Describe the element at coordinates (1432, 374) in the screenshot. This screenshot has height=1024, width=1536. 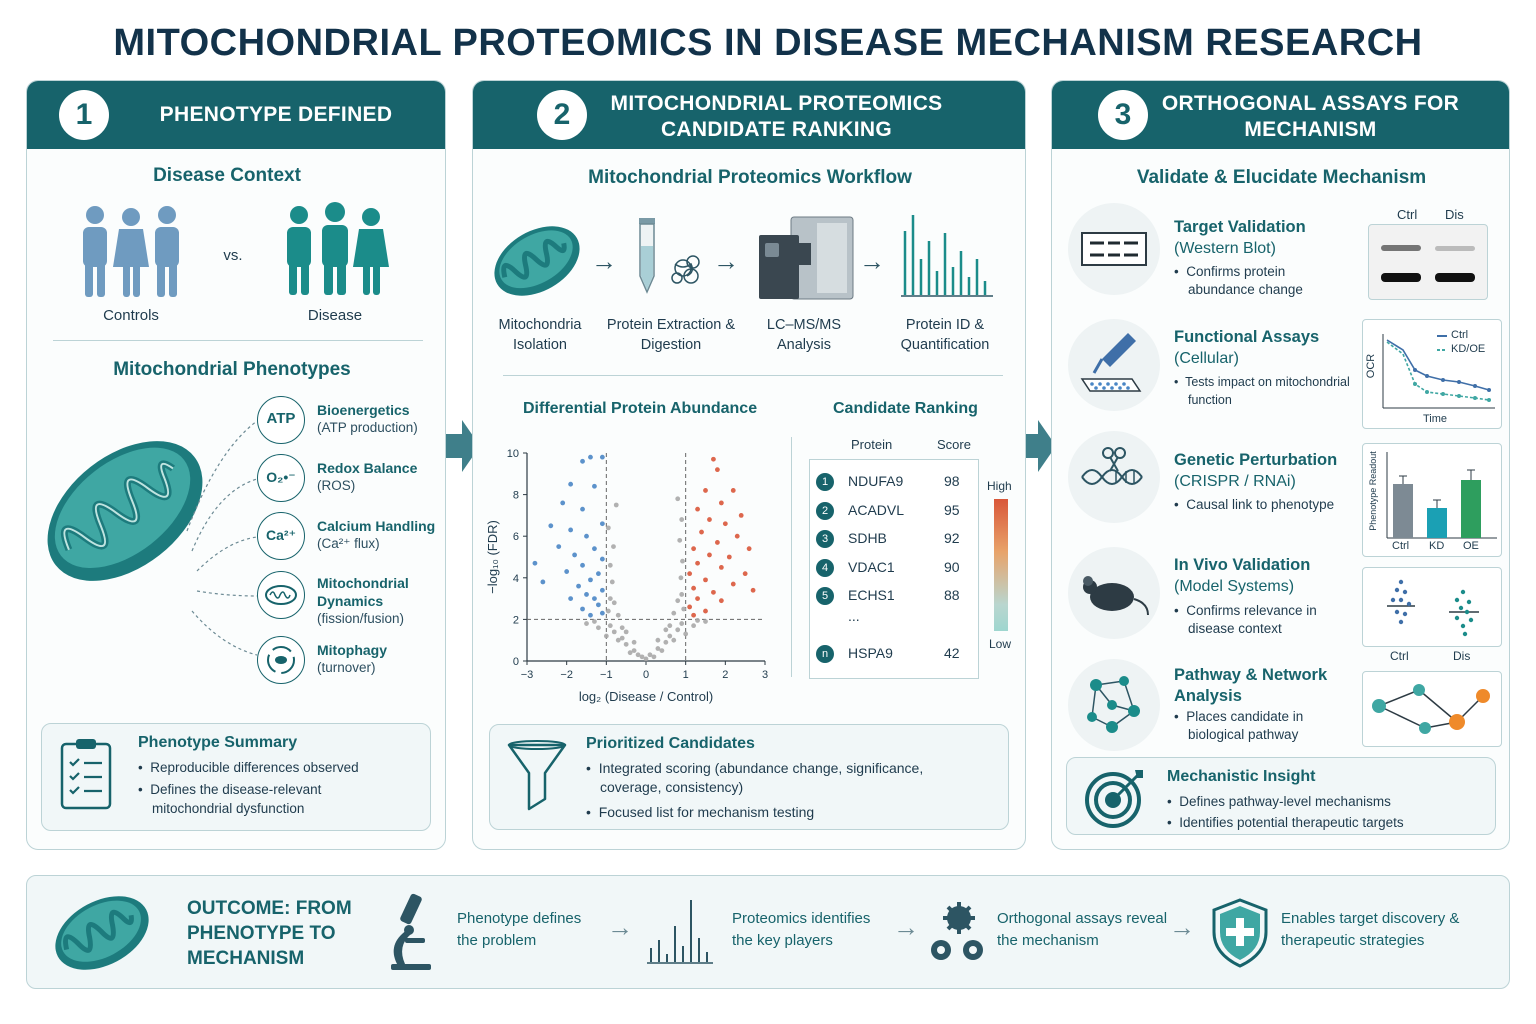
I see `ocr-chart: Ctrl KD/OE OCR Time` at that location.